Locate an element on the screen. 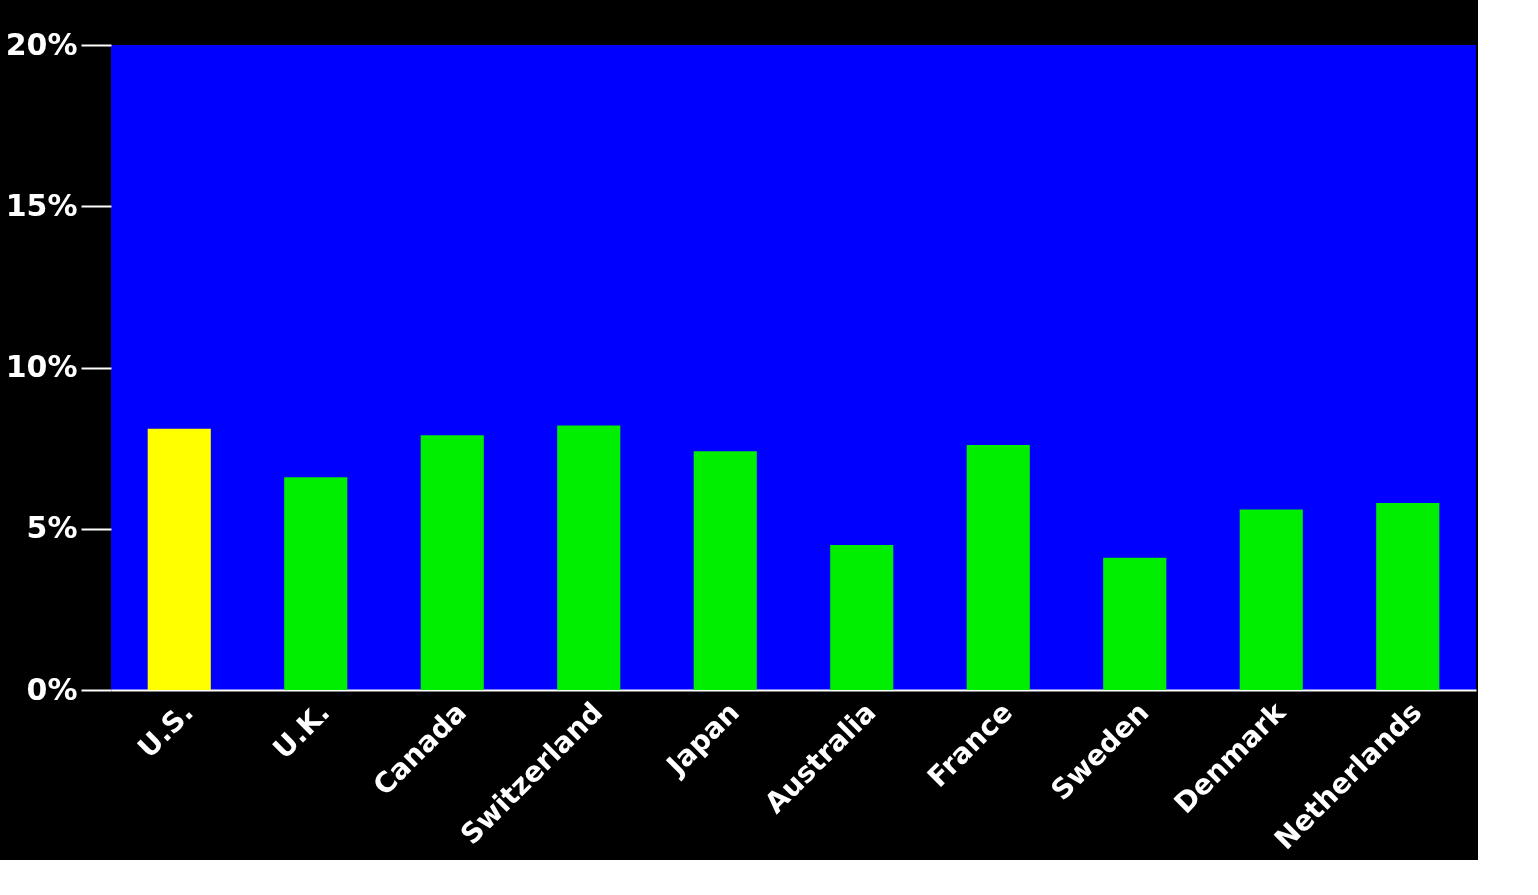 The width and height of the screenshot is (1538, 895). y-tick-label: 0% is located at coordinates (52, 689).